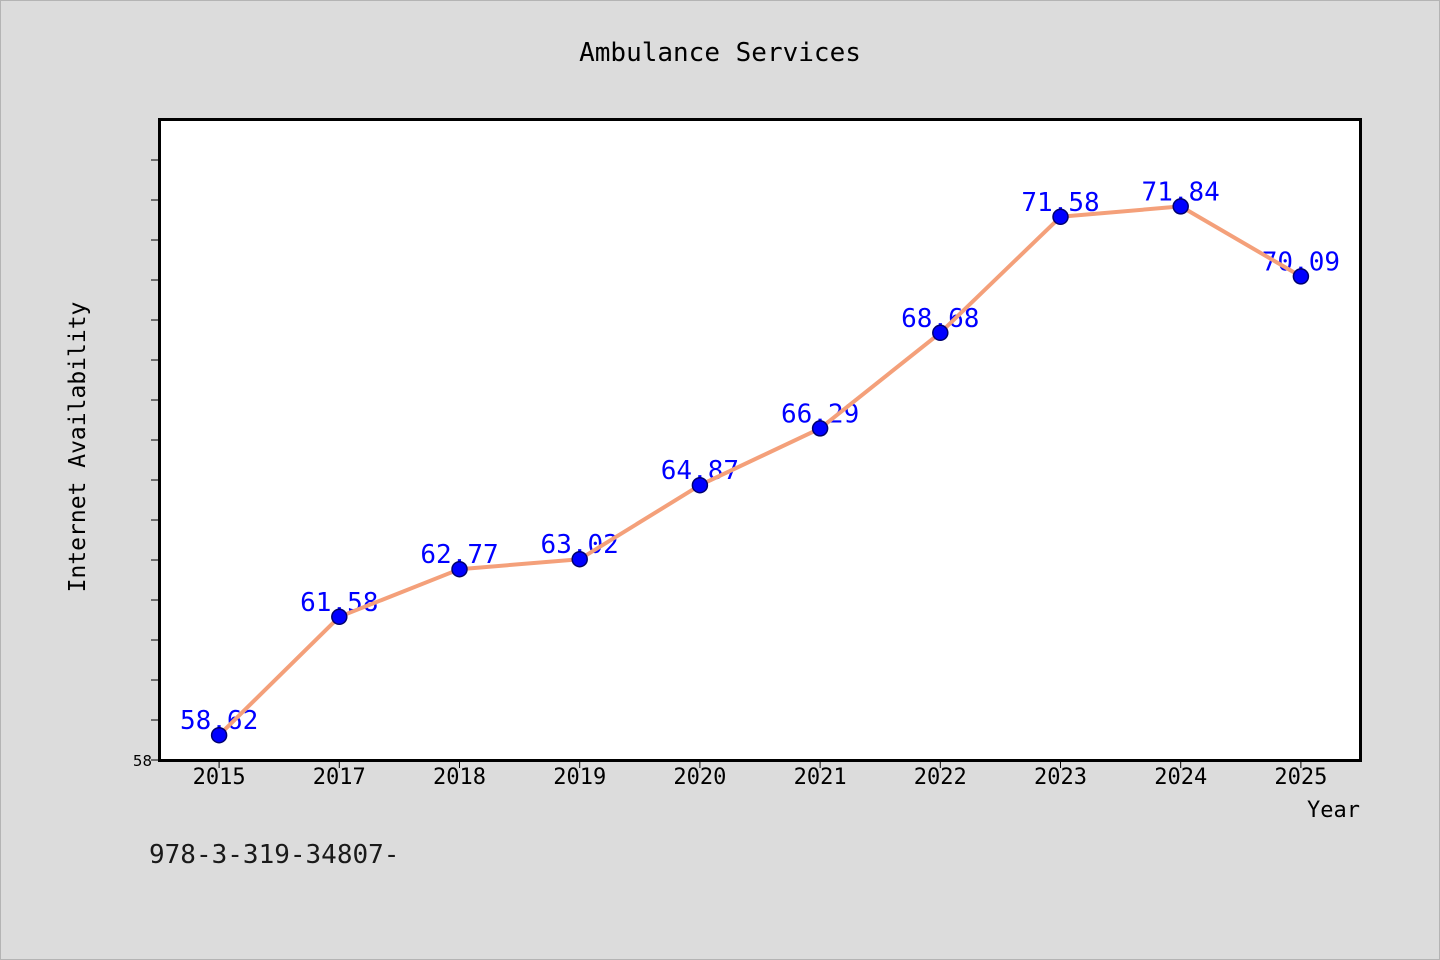 The width and height of the screenshot is (1440, 960). What do you see at coordinates (940, 777) in the screenshot?
I see `x-tick-label: 2022` at bounding box center [940, 777].